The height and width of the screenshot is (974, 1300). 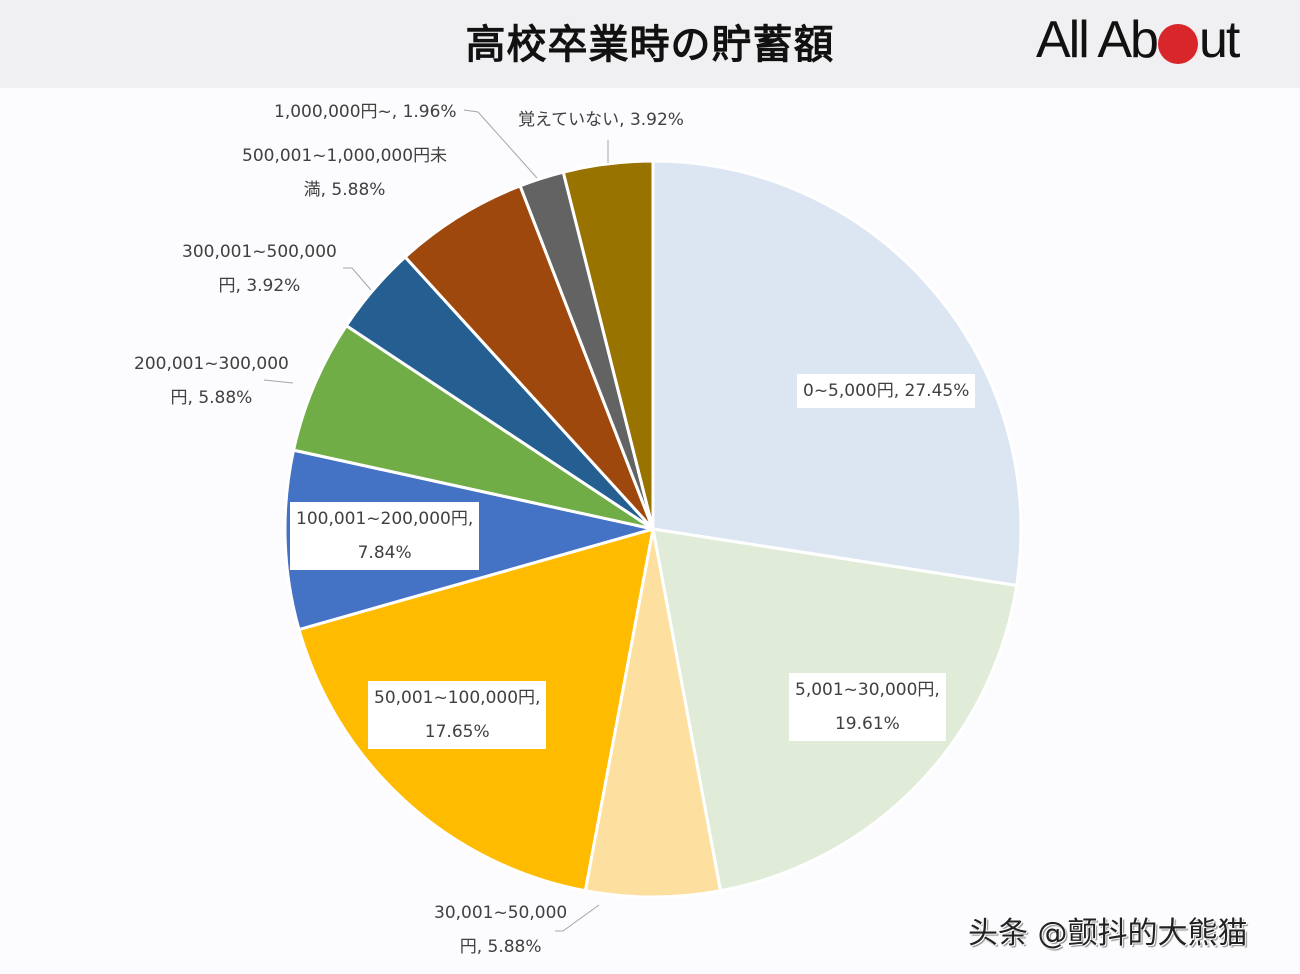 I want to click on allabout-logo: All Ab ut, so click(x=1138, y=40).